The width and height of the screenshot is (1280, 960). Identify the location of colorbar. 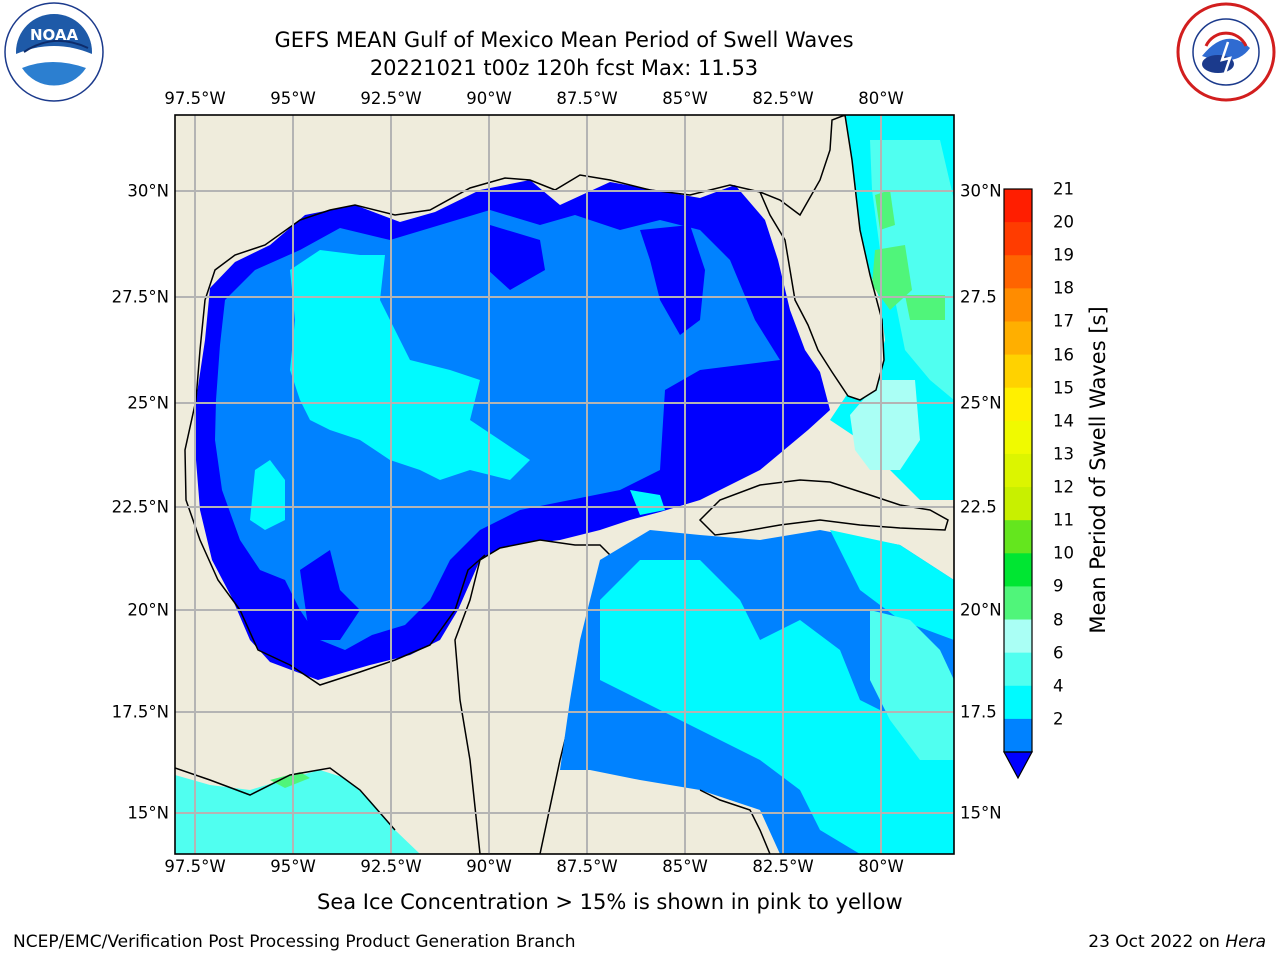
(1018, 484).